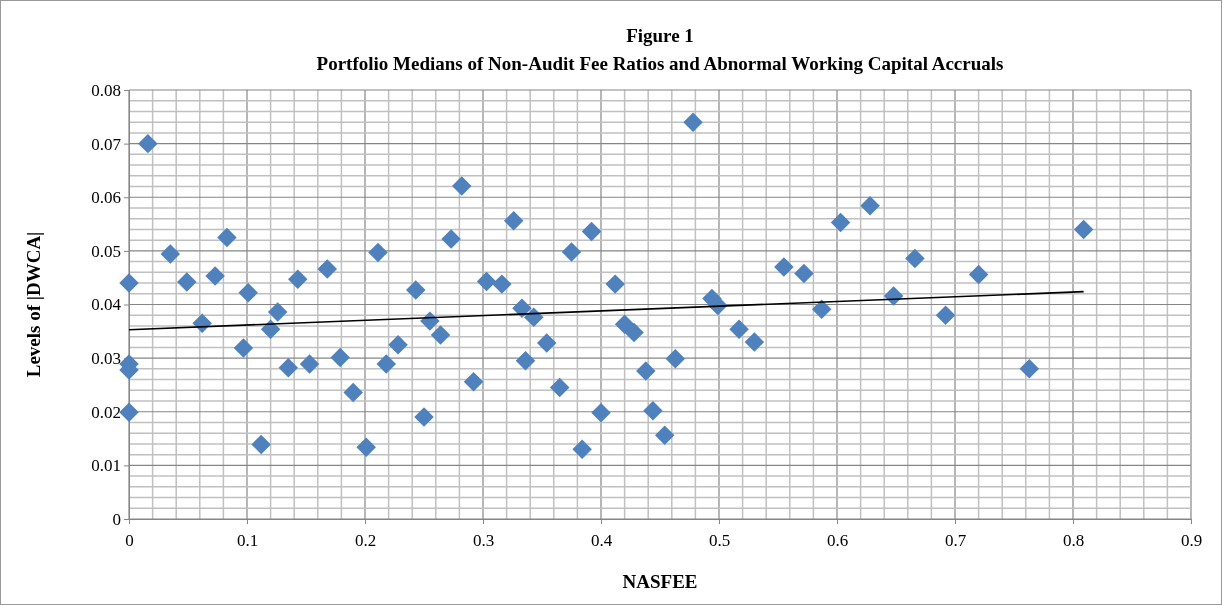 The width and height of the screenshot is (1223, 605). Describe the element at coordinates (719, 540) in the screenshot. I see `x-tick-label: 0.5` at that location.